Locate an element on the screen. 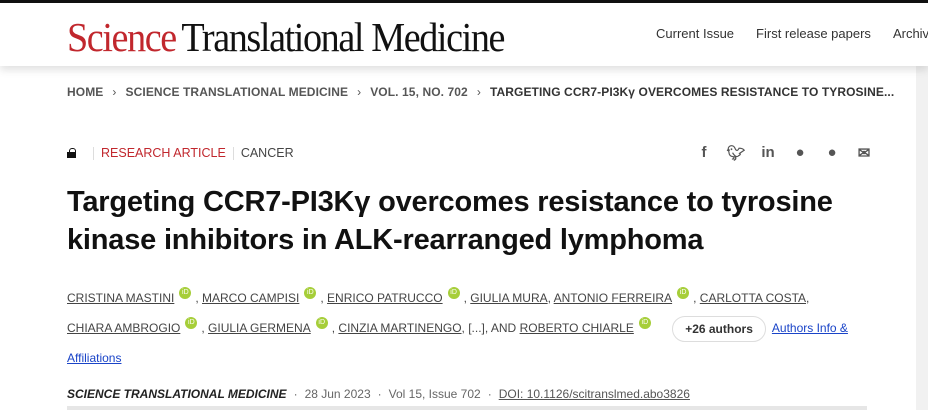 The height and width of the screenshot is (410, 928). journal-logo: Science Translational Medicine is located at coordinates (286, 37).